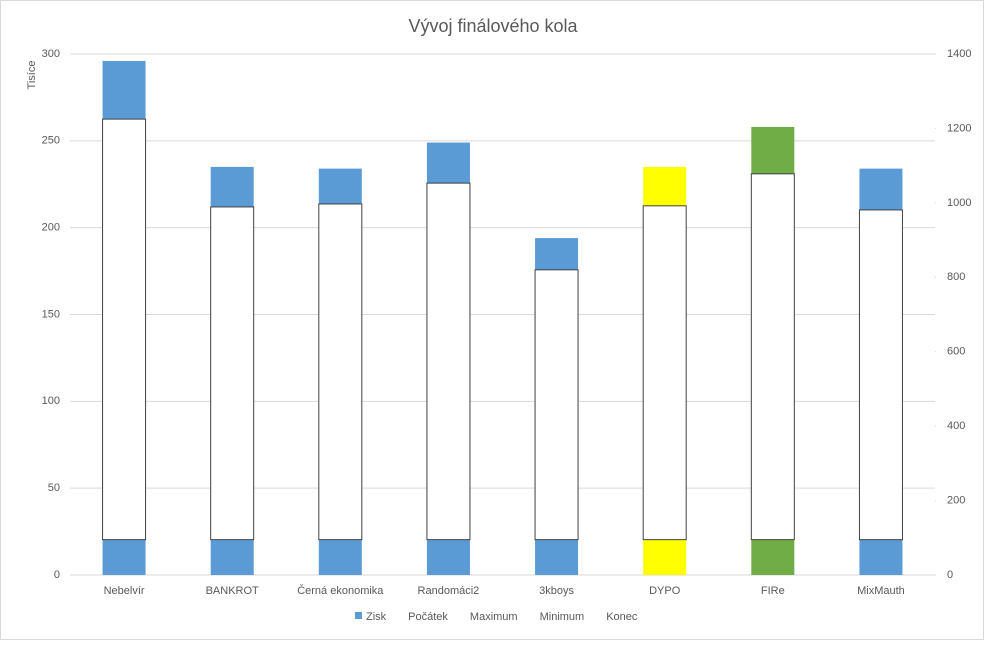 This screenshot has height=646, width=985. What do you see at coordinates (956, 277) in the screenshot?
I see `y2-tick-label: 800` at bounding box center [956, 277].